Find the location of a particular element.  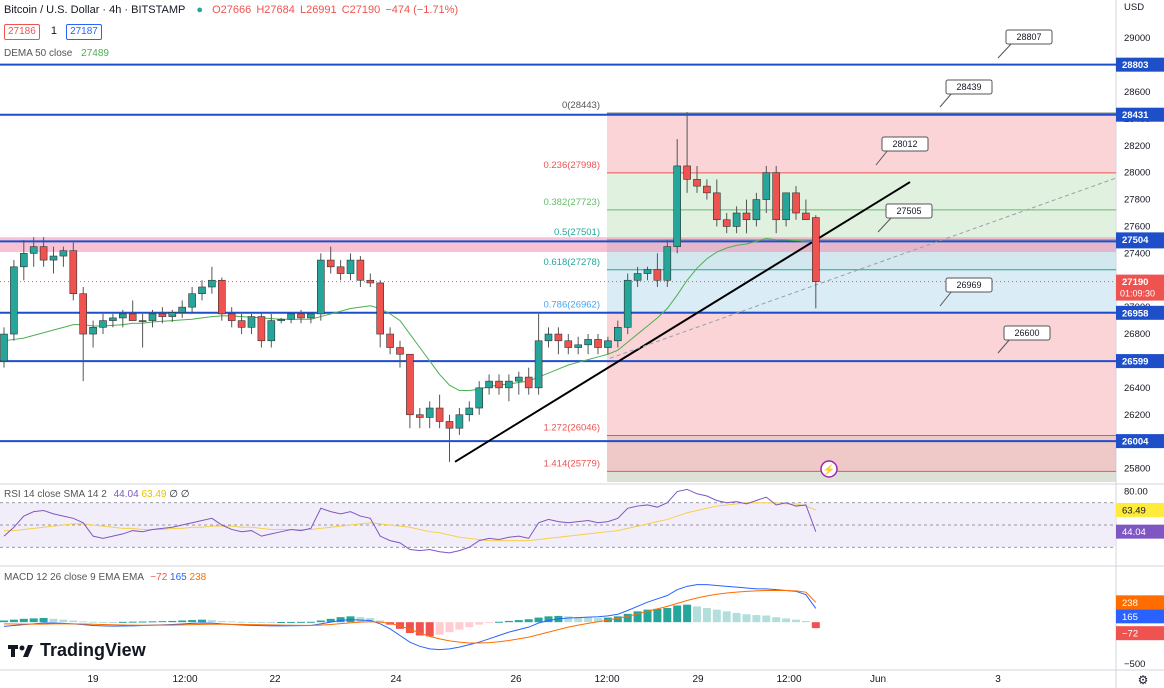

dema-legend: DEMA 50 close 27489 is located at coordinates (57, 53).